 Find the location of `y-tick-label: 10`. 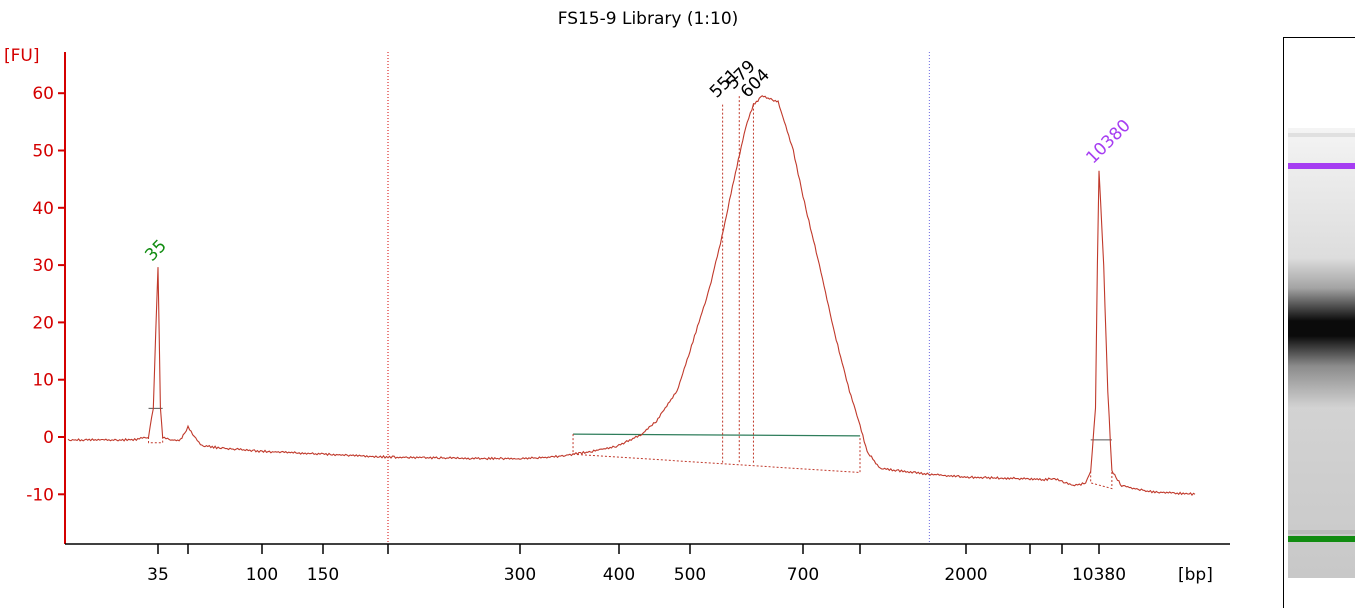

y-tick-label: 10 is located at coordinates (43, 381).